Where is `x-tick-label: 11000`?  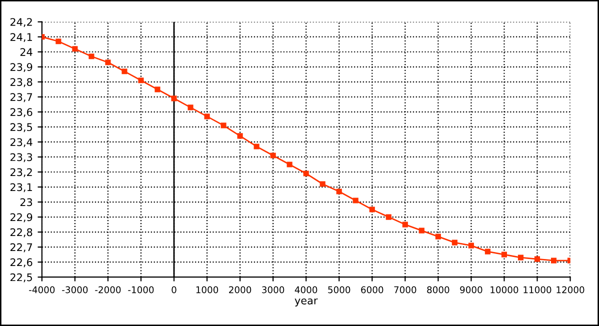
x-tick-label: 11000 is located at coordinates (538, 290).